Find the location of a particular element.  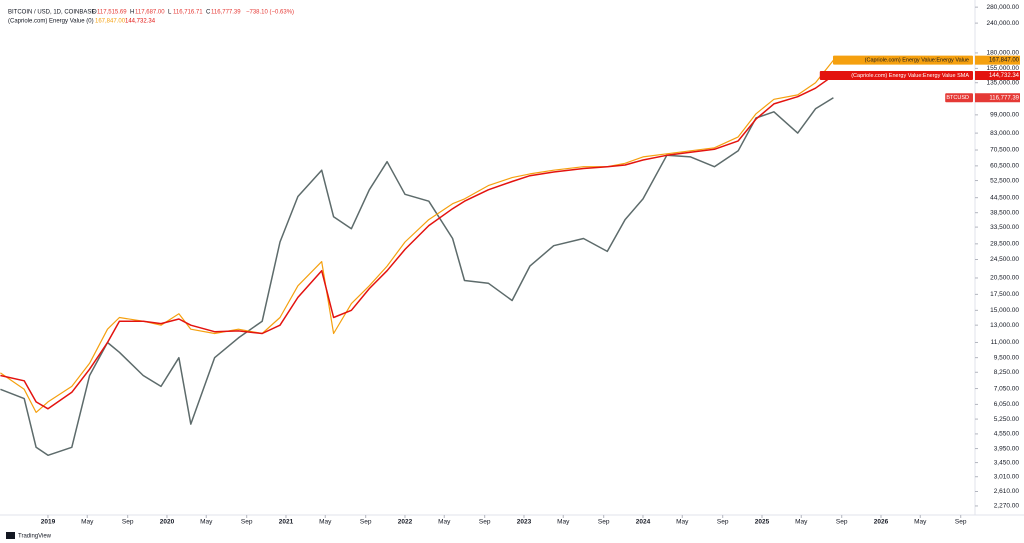

y-tick-label: 3,950.00 is located at coordinates (1007, 448).